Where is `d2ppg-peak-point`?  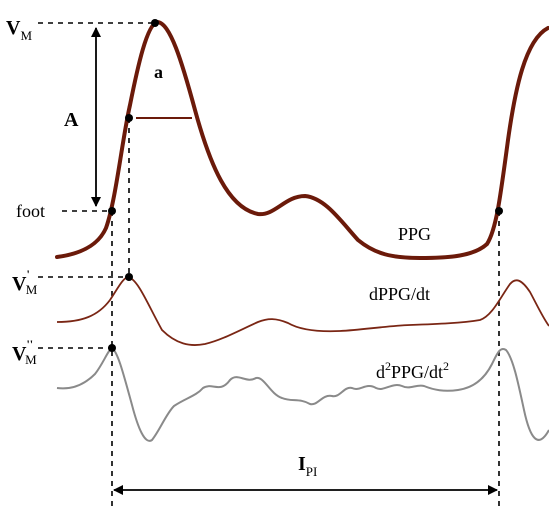 d2ppg-peak-point is located at coordinates (112, 348).